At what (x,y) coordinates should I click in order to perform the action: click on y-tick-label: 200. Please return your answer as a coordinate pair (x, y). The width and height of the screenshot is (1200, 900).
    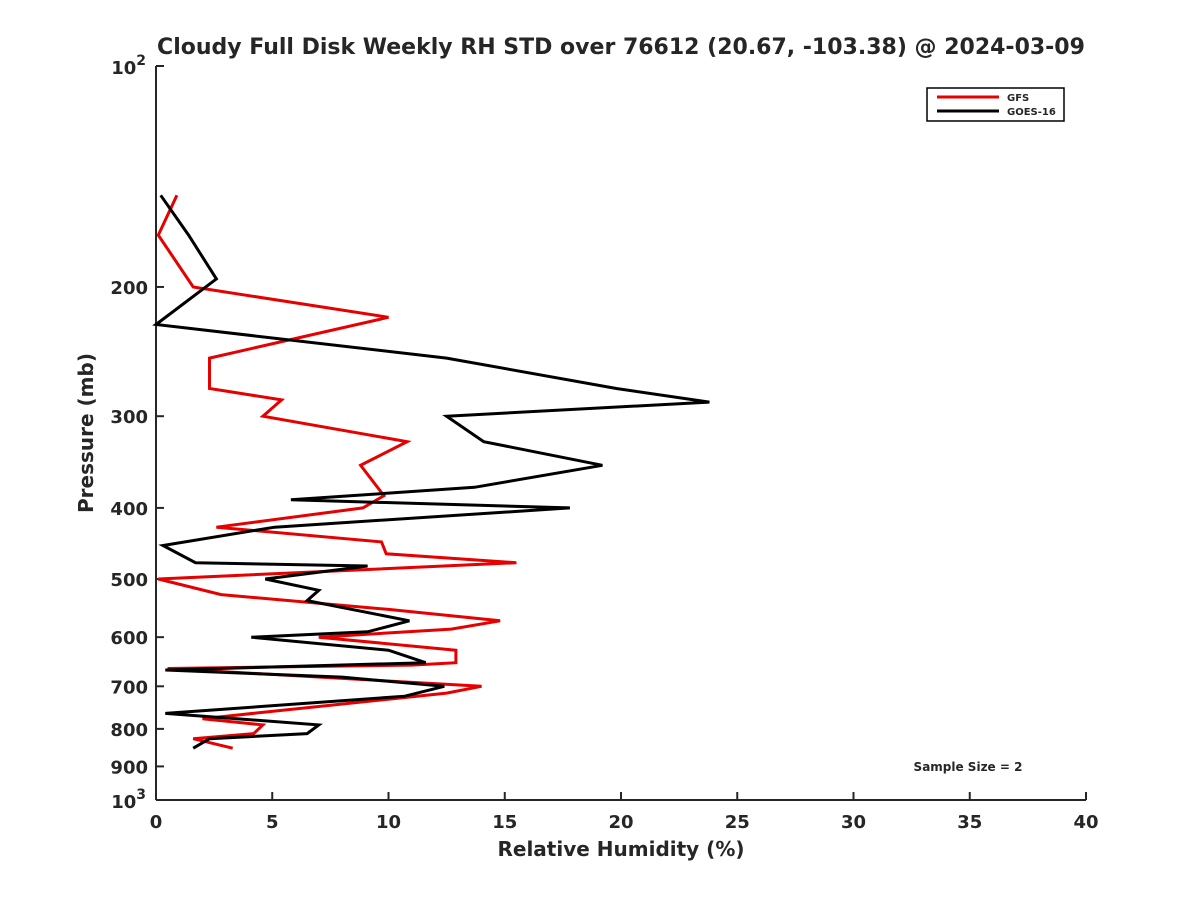
    Looking at the image, I should click on (129, 288).